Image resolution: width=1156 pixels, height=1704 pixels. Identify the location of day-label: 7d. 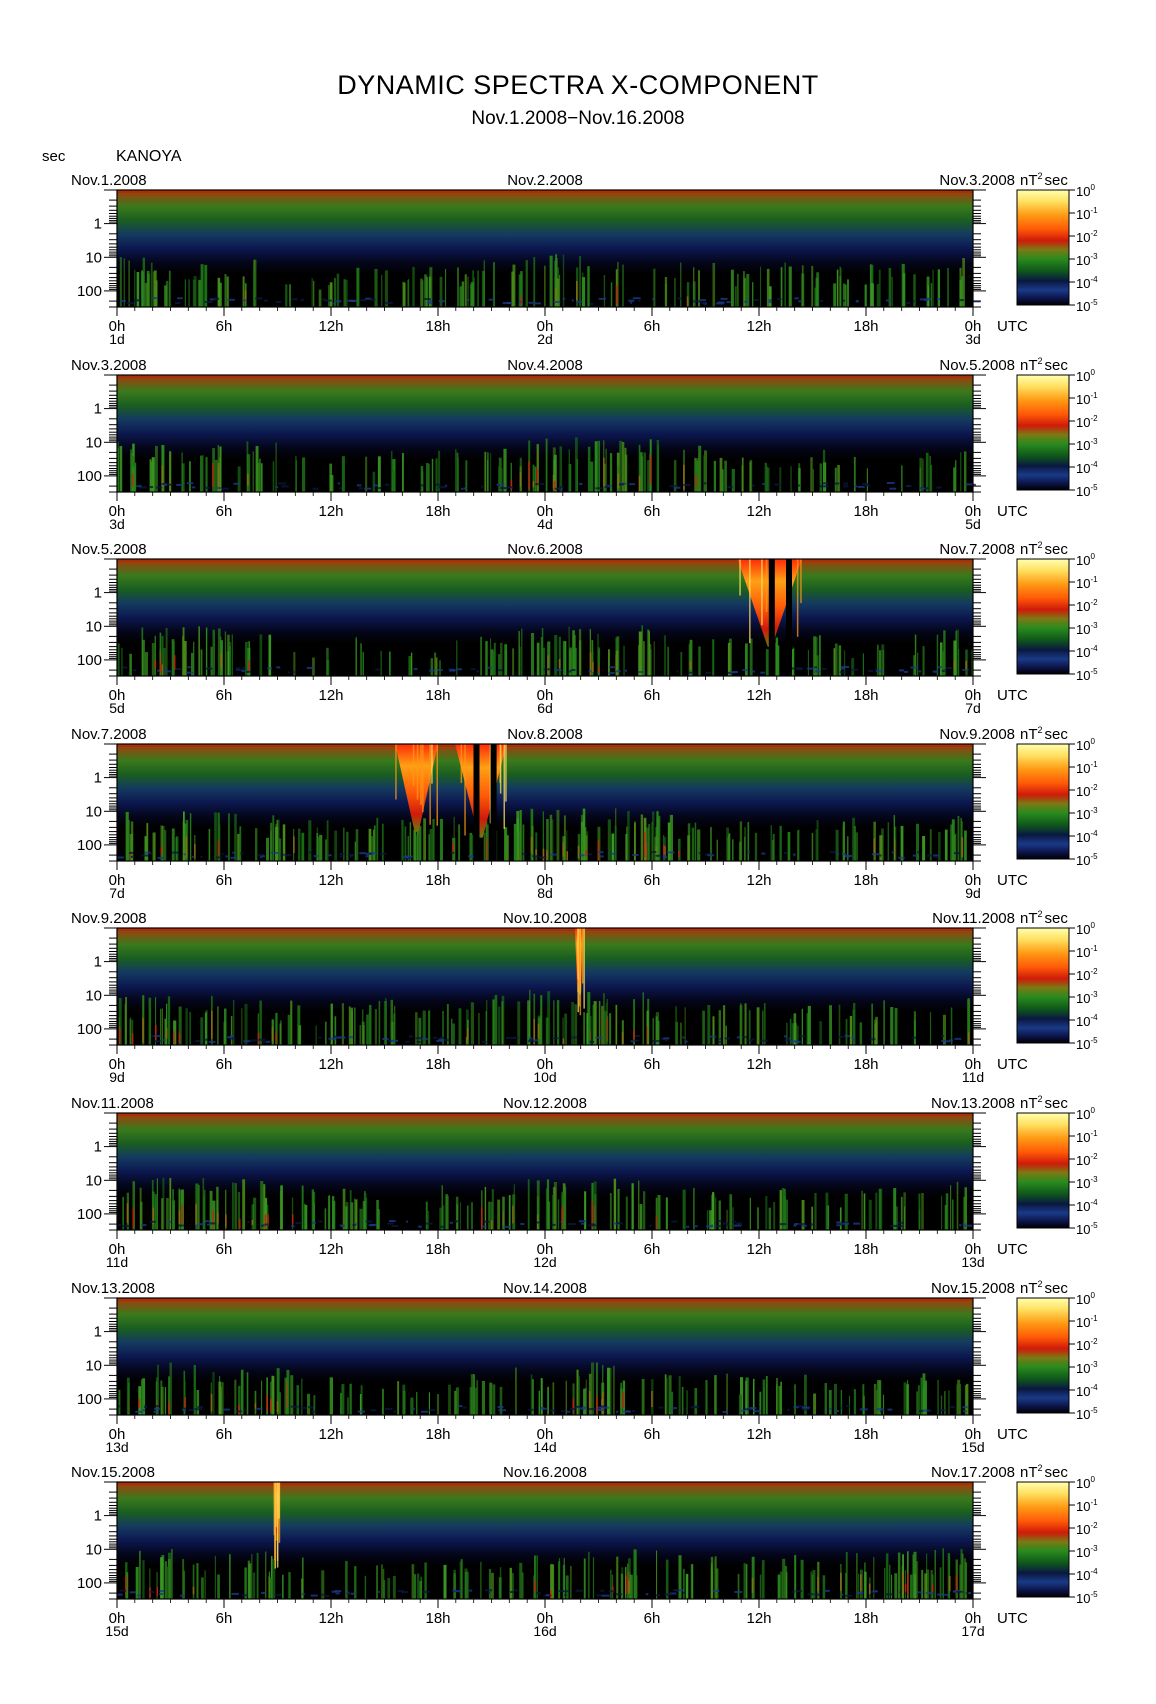
(973, 708).